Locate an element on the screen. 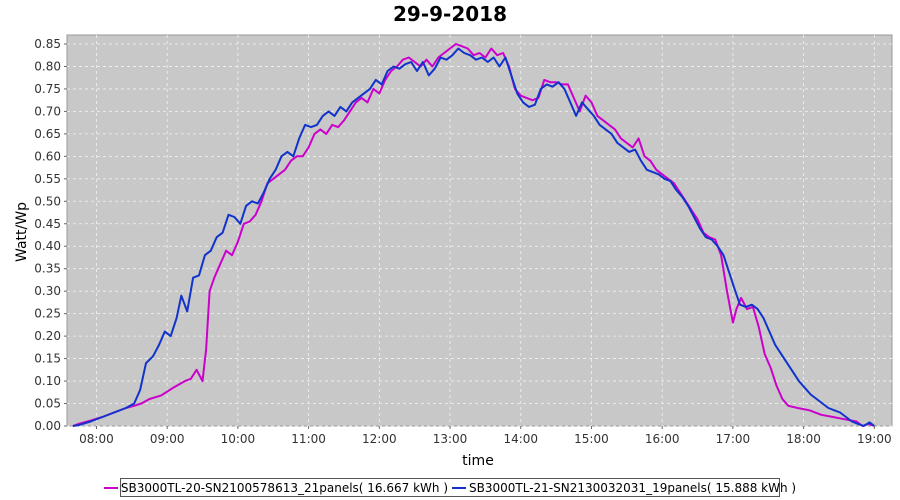 Image resolution: width=900 pixels, height=500 pixels. y-tick-label: 0.30 is located at coordinates (47, 291).